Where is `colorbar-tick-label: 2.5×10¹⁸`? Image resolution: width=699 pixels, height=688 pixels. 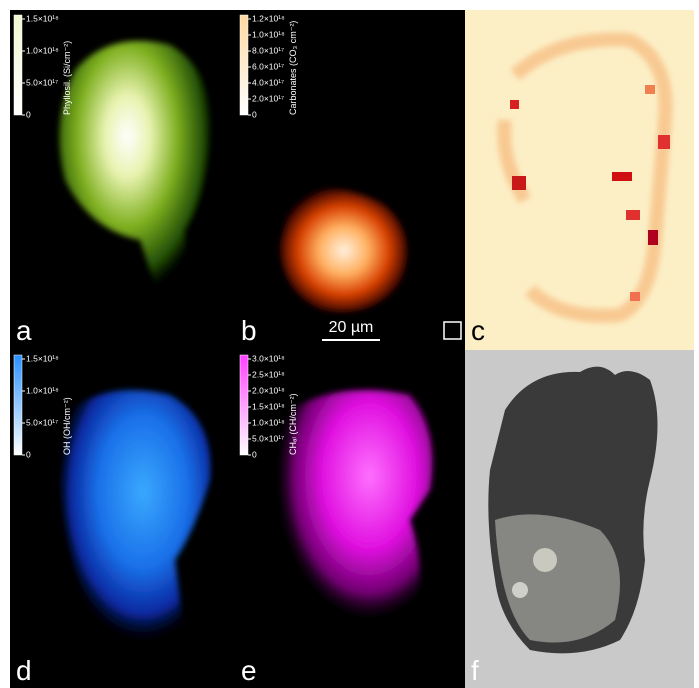 colorbar-tick-label: 2.5×10¹⁸ is located at coordinates (268, 374).